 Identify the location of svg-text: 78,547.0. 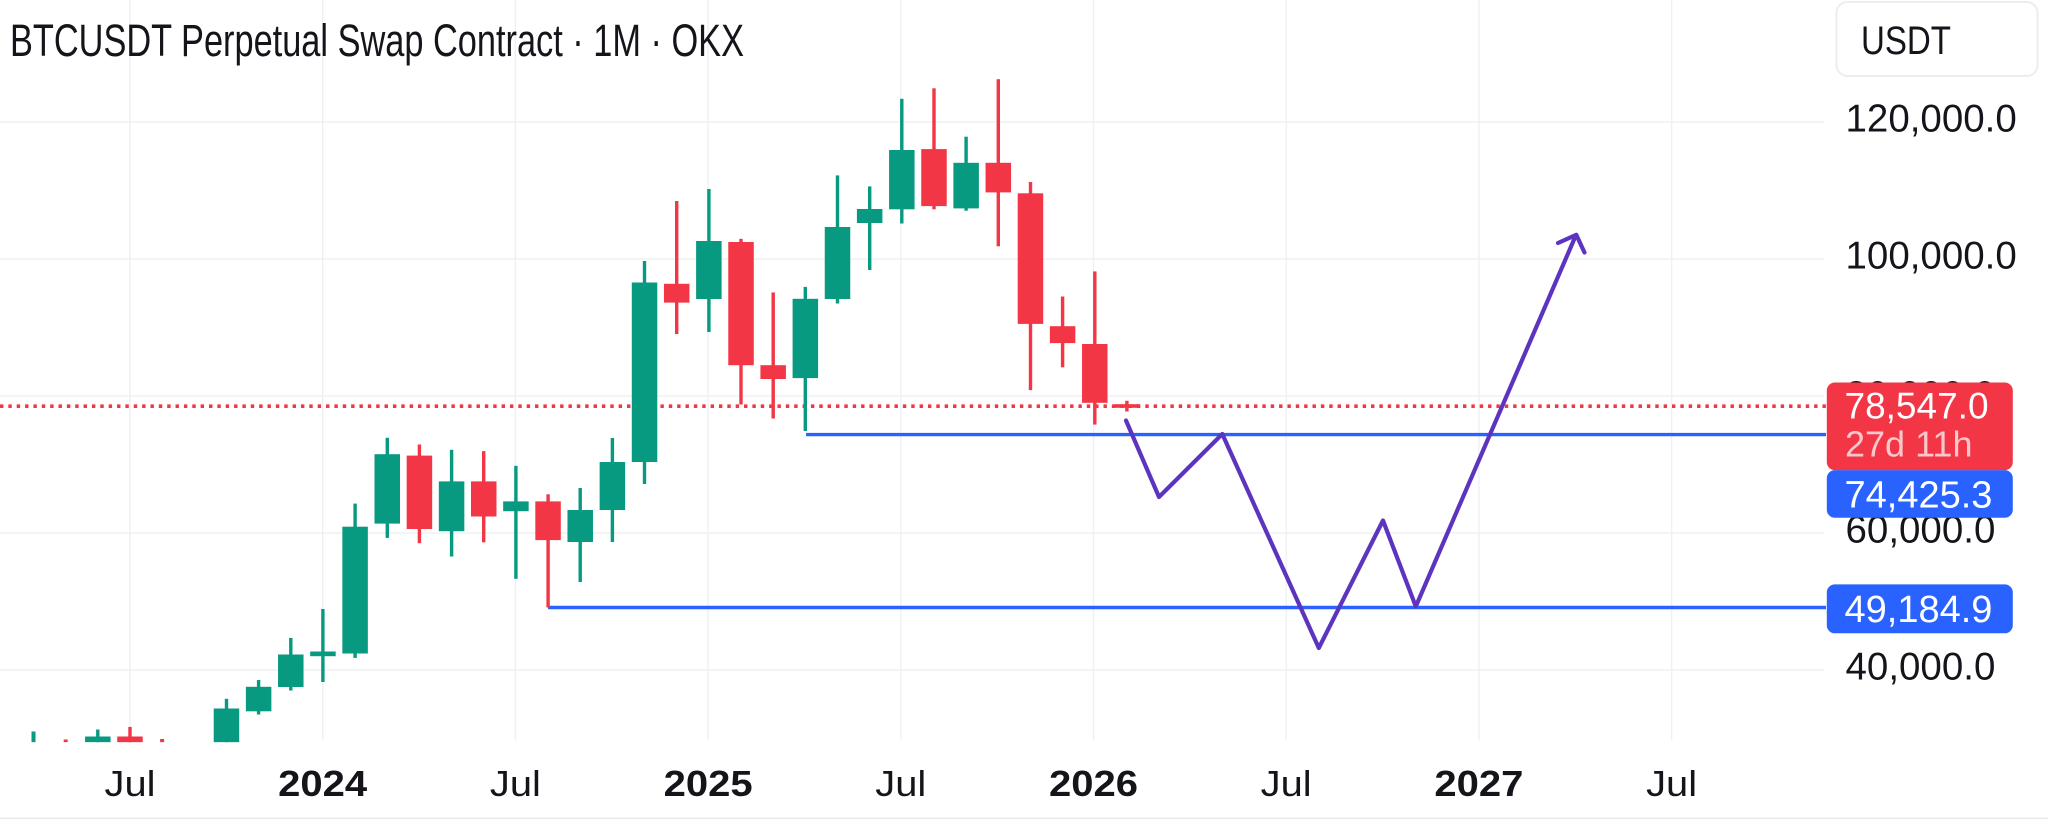
(1917, 406).